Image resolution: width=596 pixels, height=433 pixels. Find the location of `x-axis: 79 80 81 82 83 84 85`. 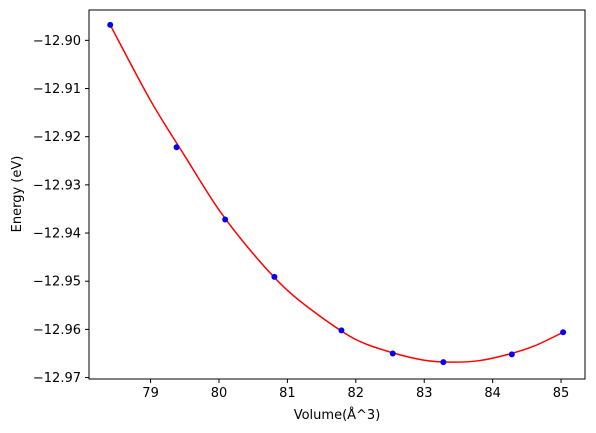

x-axis: 79 80 81 82 83 84 85 is located at coordinates (355, 390).